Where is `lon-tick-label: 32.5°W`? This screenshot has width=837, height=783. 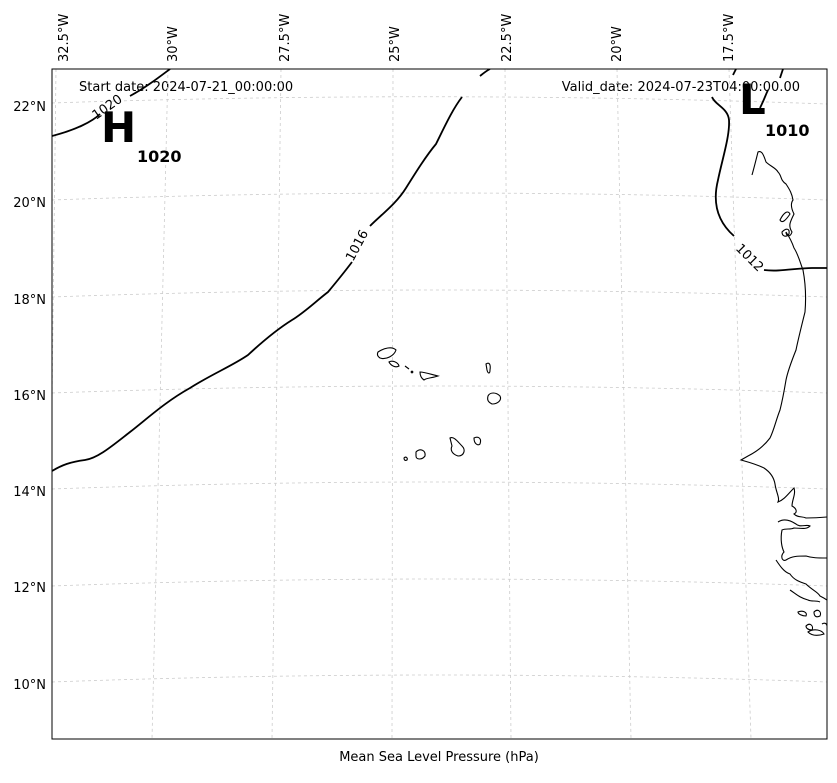
lon-tick-label: 32.5°W is located at coordinates (64, 38).